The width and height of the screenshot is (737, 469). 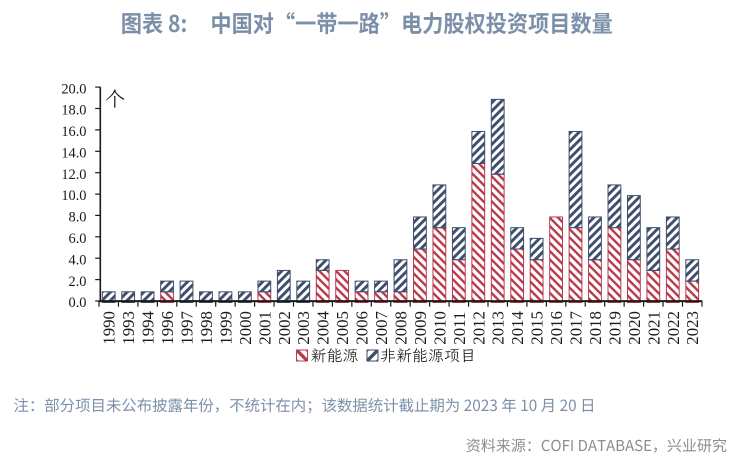 What do you see at coordinates (187, 328) in the screenshot?
I see `svg-text: 1997` at bounding box center [187, 328].